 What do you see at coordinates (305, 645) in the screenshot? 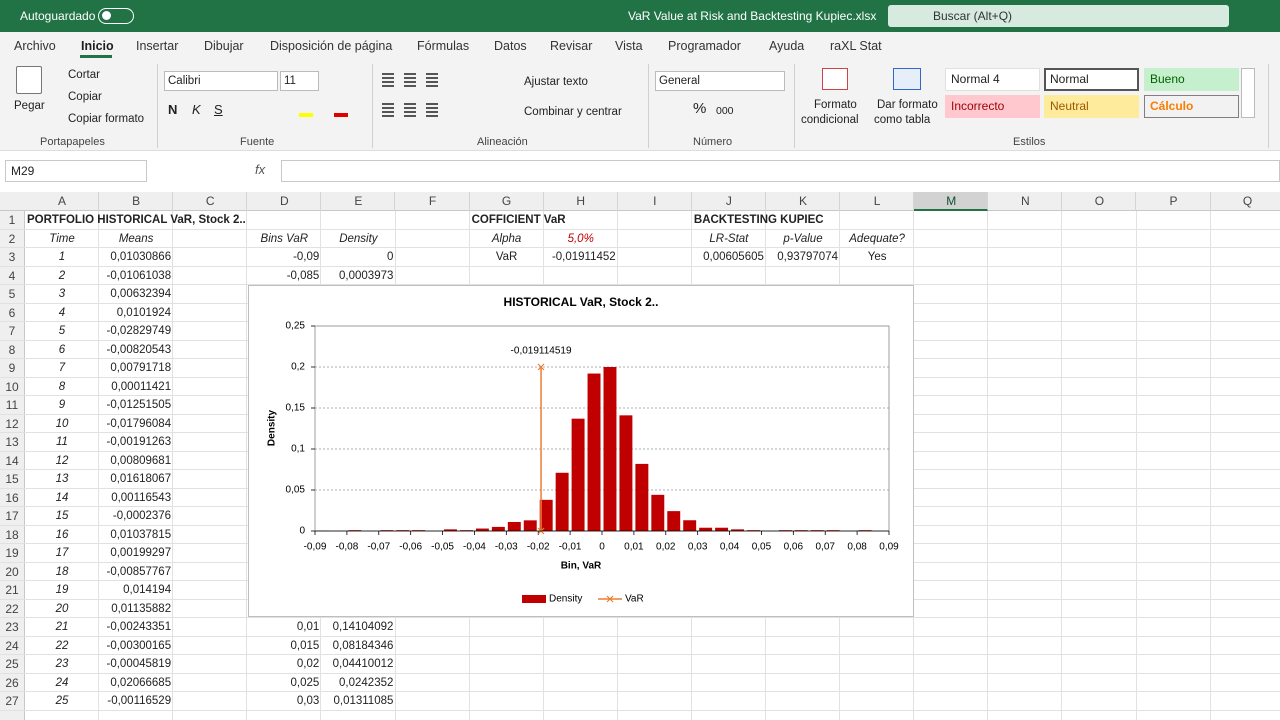
I see `cell: 0,015` at bounding box center [305, 645].